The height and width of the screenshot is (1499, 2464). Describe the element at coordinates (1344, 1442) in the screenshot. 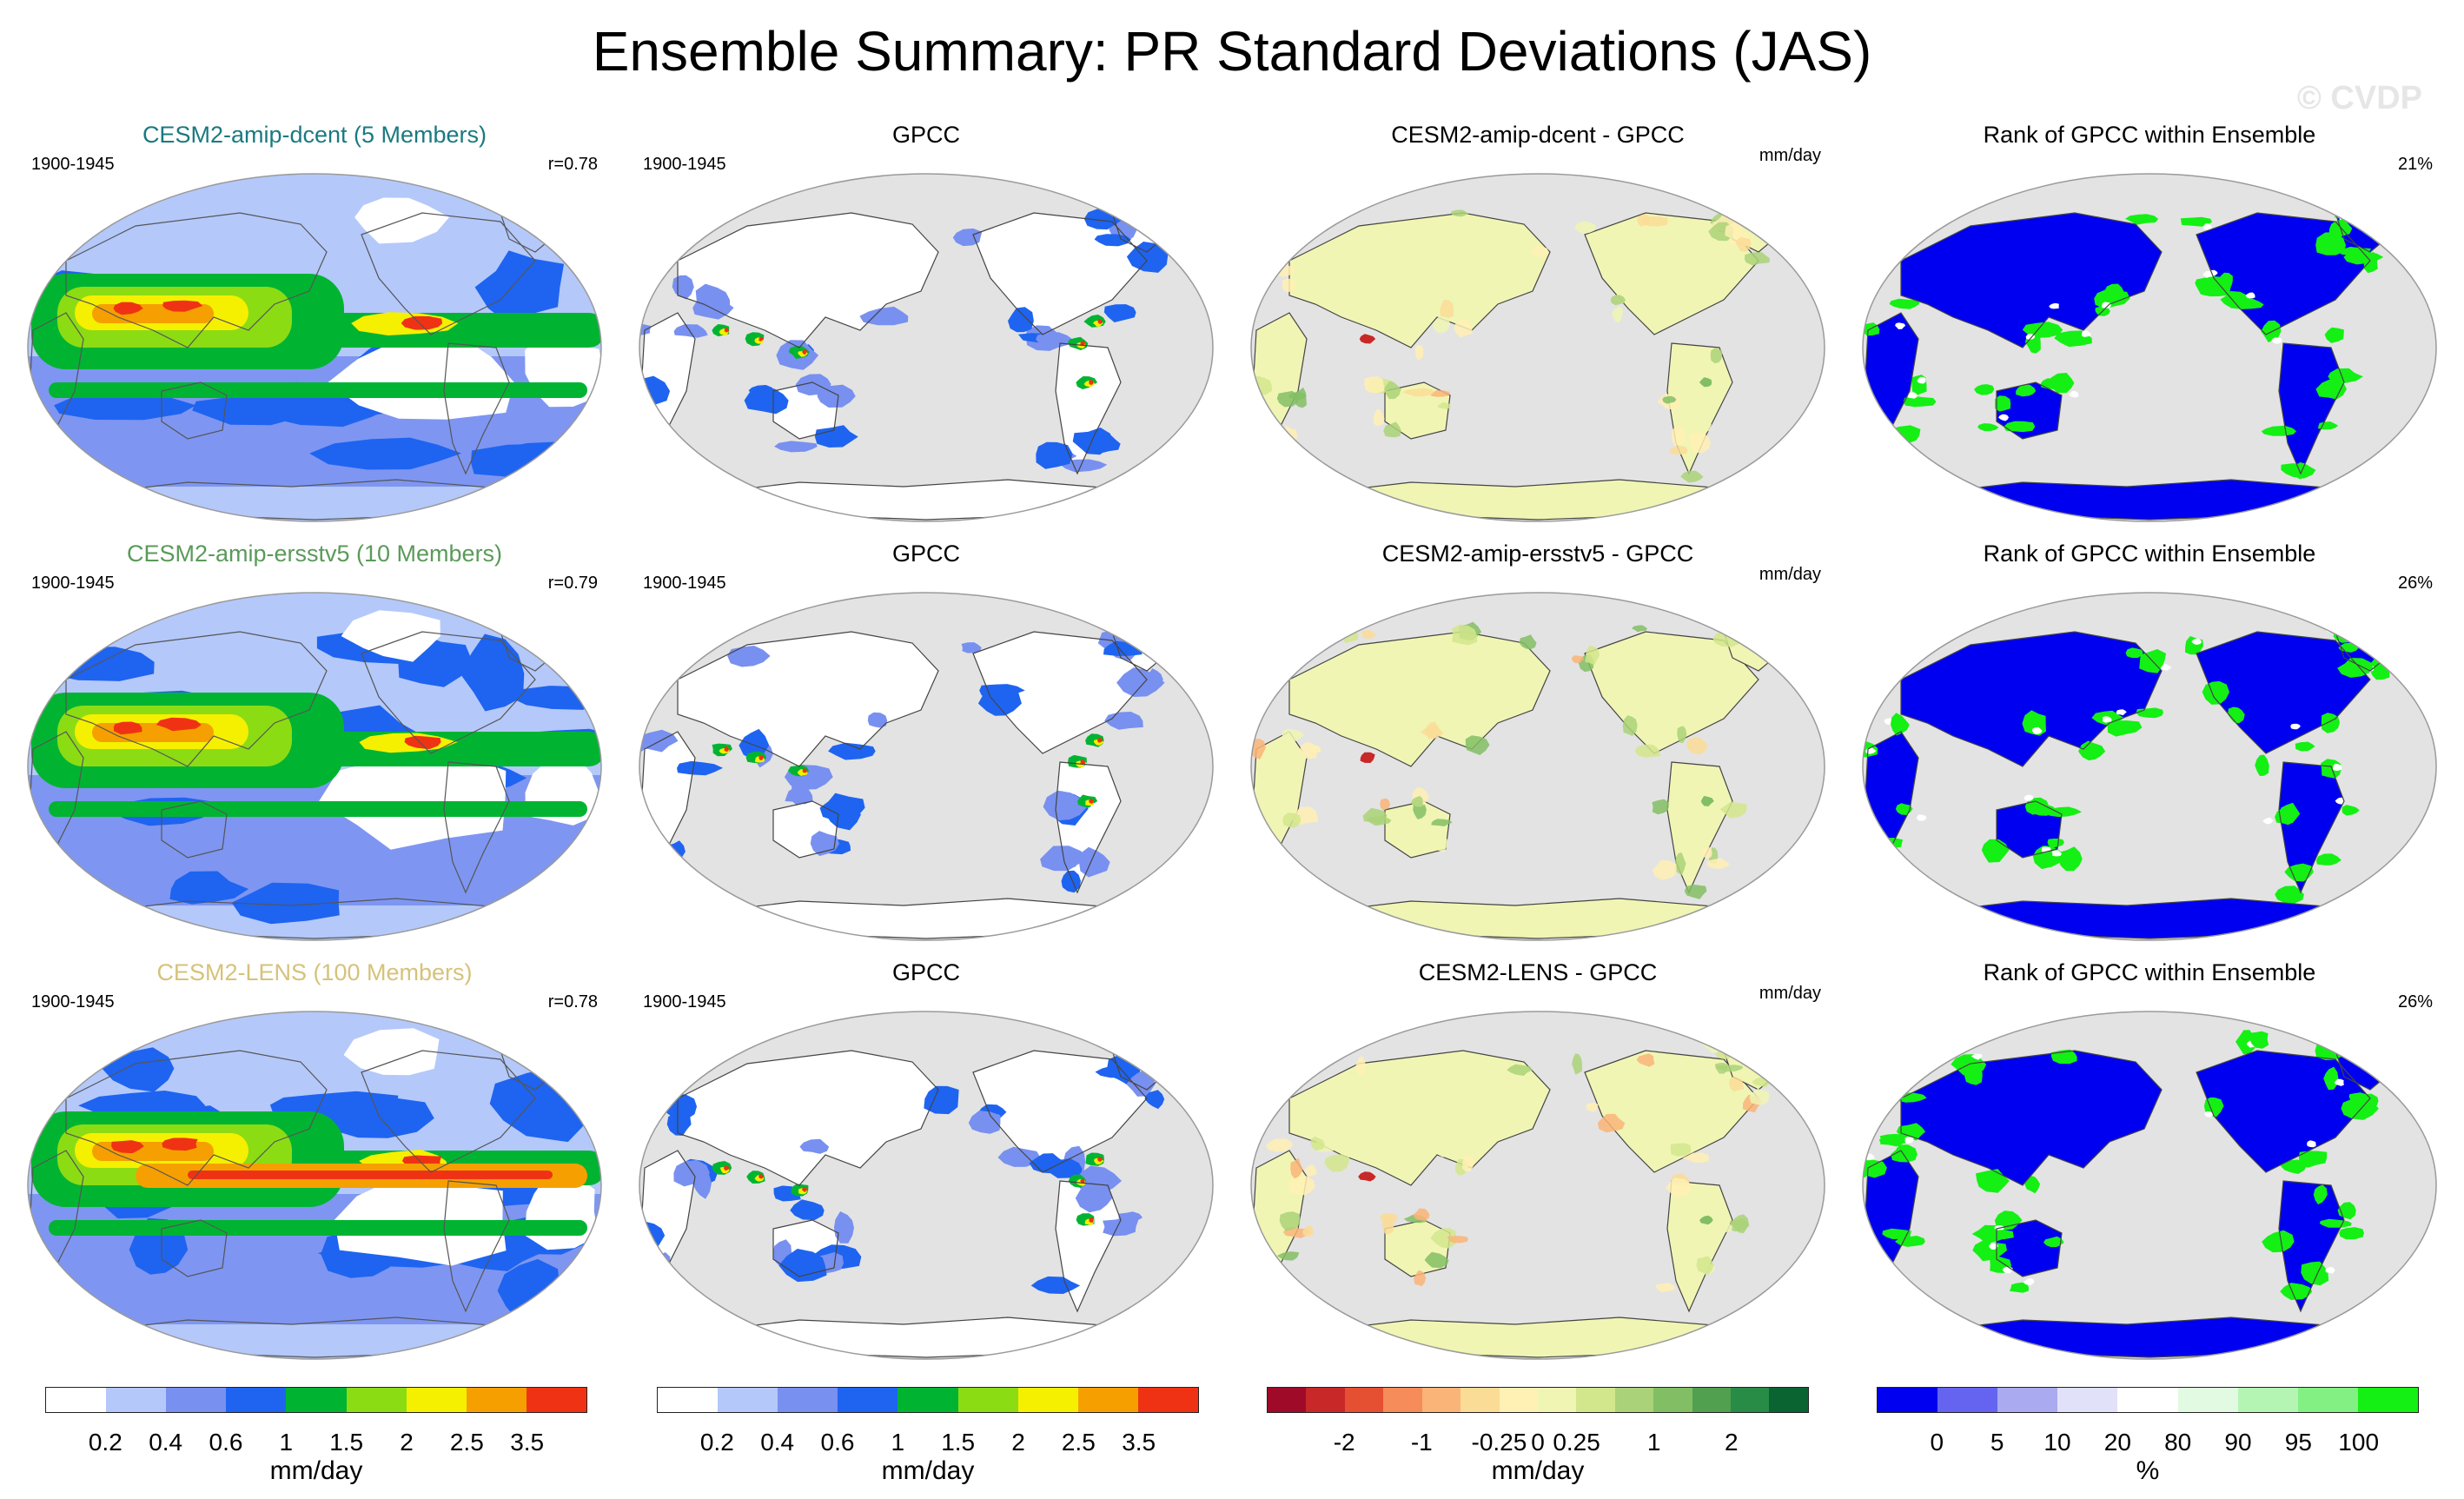

I see `colorbar-tick-label: -2` at that location.